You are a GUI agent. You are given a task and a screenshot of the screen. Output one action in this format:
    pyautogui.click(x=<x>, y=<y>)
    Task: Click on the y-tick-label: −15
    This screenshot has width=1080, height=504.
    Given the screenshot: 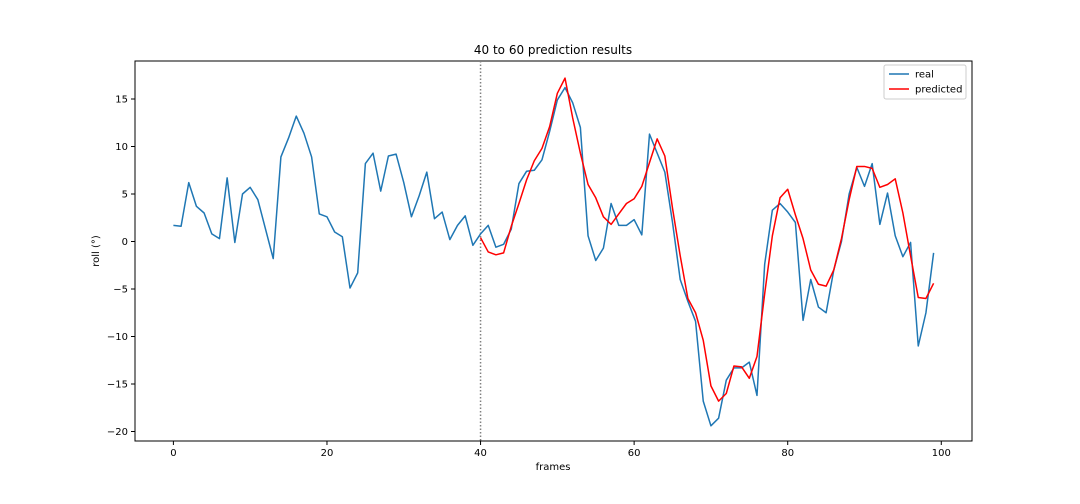 What is the action you would take?
    pyautogui.click(x=117, y=385)
    